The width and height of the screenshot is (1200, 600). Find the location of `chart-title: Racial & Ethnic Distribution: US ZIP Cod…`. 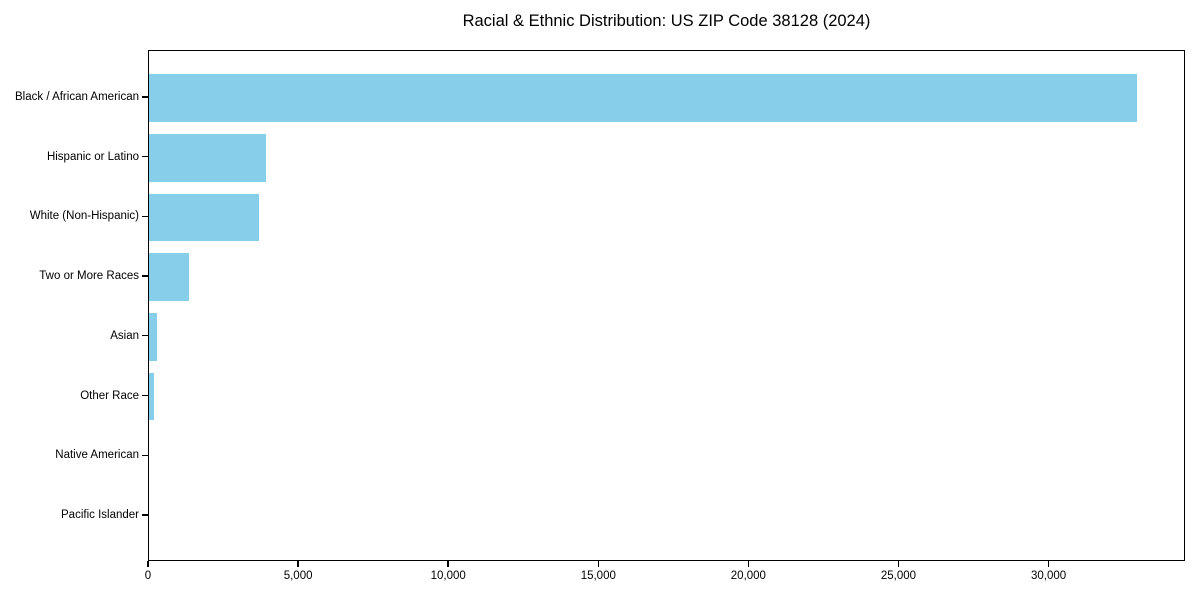

chart-title: Racial & Ethnic Distribution: US ZIP Cod… is located at coordinates (666, 21).